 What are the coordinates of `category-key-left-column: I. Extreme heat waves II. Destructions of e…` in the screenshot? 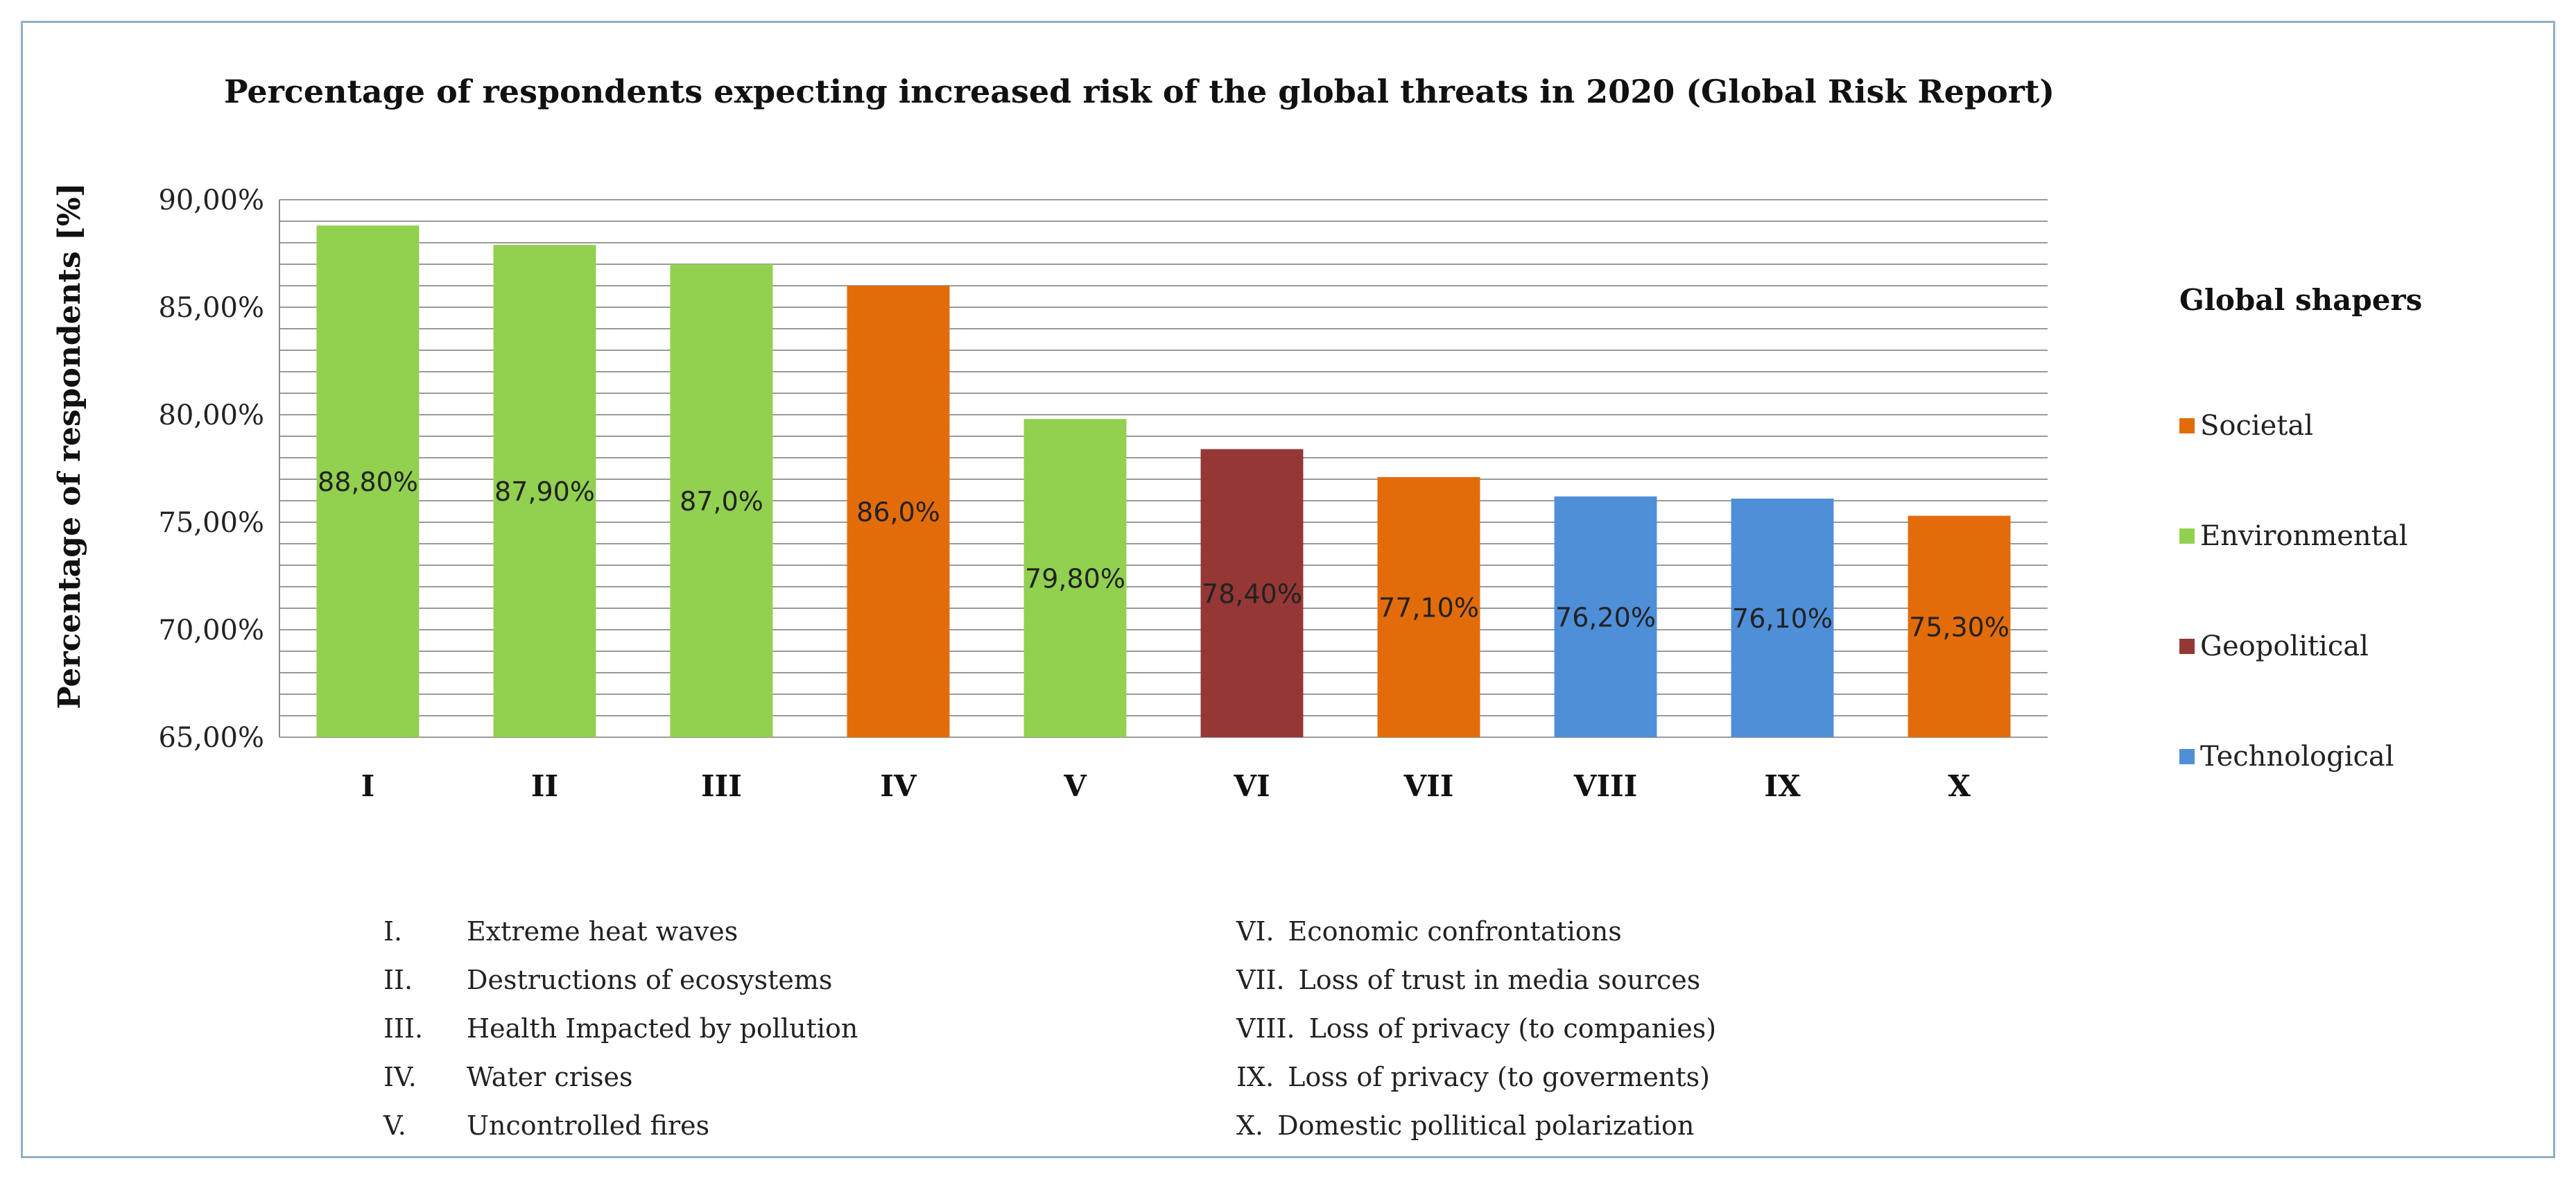 It's located at (764, 1028).